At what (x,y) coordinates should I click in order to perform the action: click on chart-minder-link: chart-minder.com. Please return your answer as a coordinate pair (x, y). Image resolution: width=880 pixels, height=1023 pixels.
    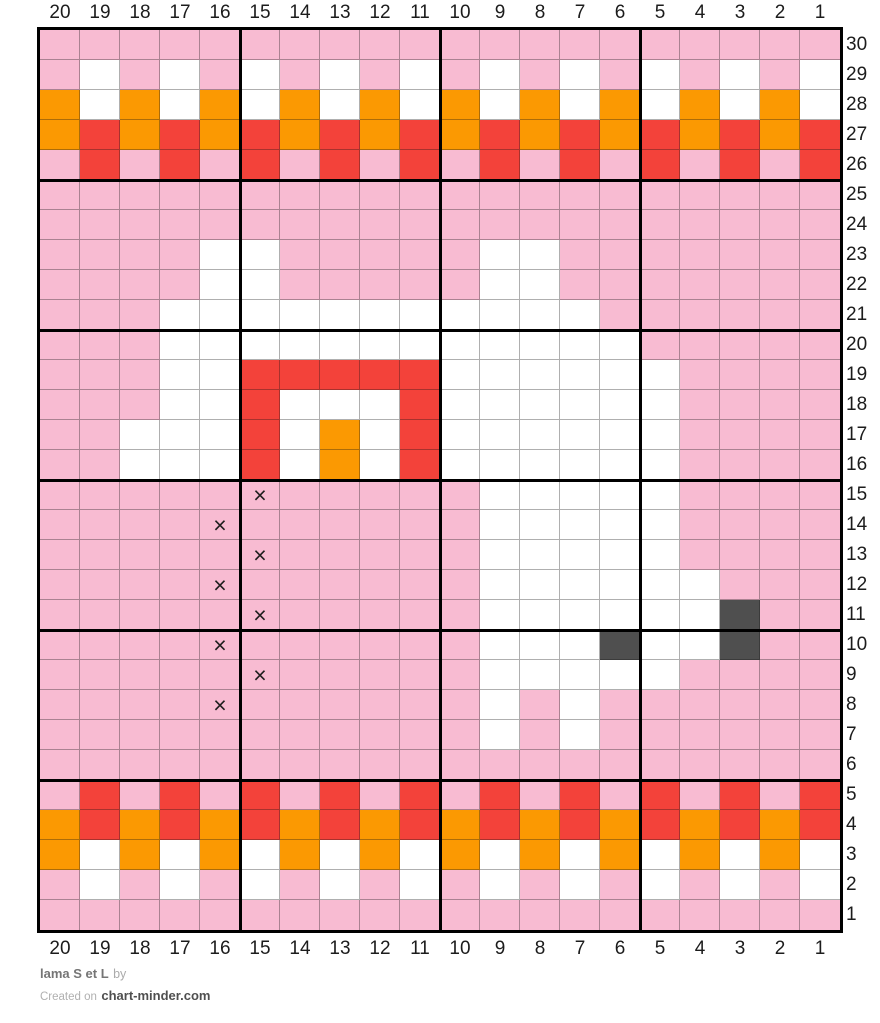
    Looking at the image, I should click on (156, 995).